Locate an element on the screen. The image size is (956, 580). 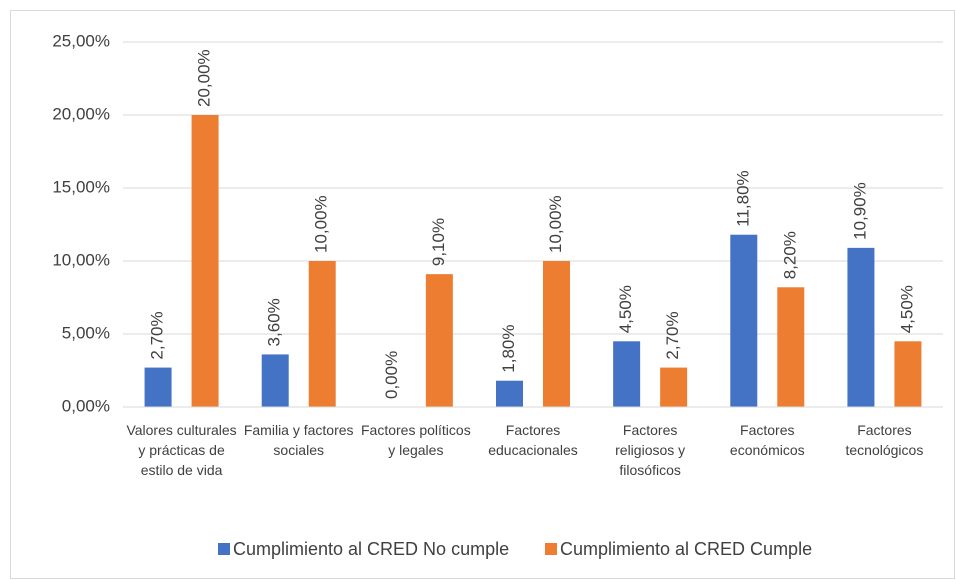
x-tick-label: Factores religiosos y filosóficos is located at coordinates (650, 450).